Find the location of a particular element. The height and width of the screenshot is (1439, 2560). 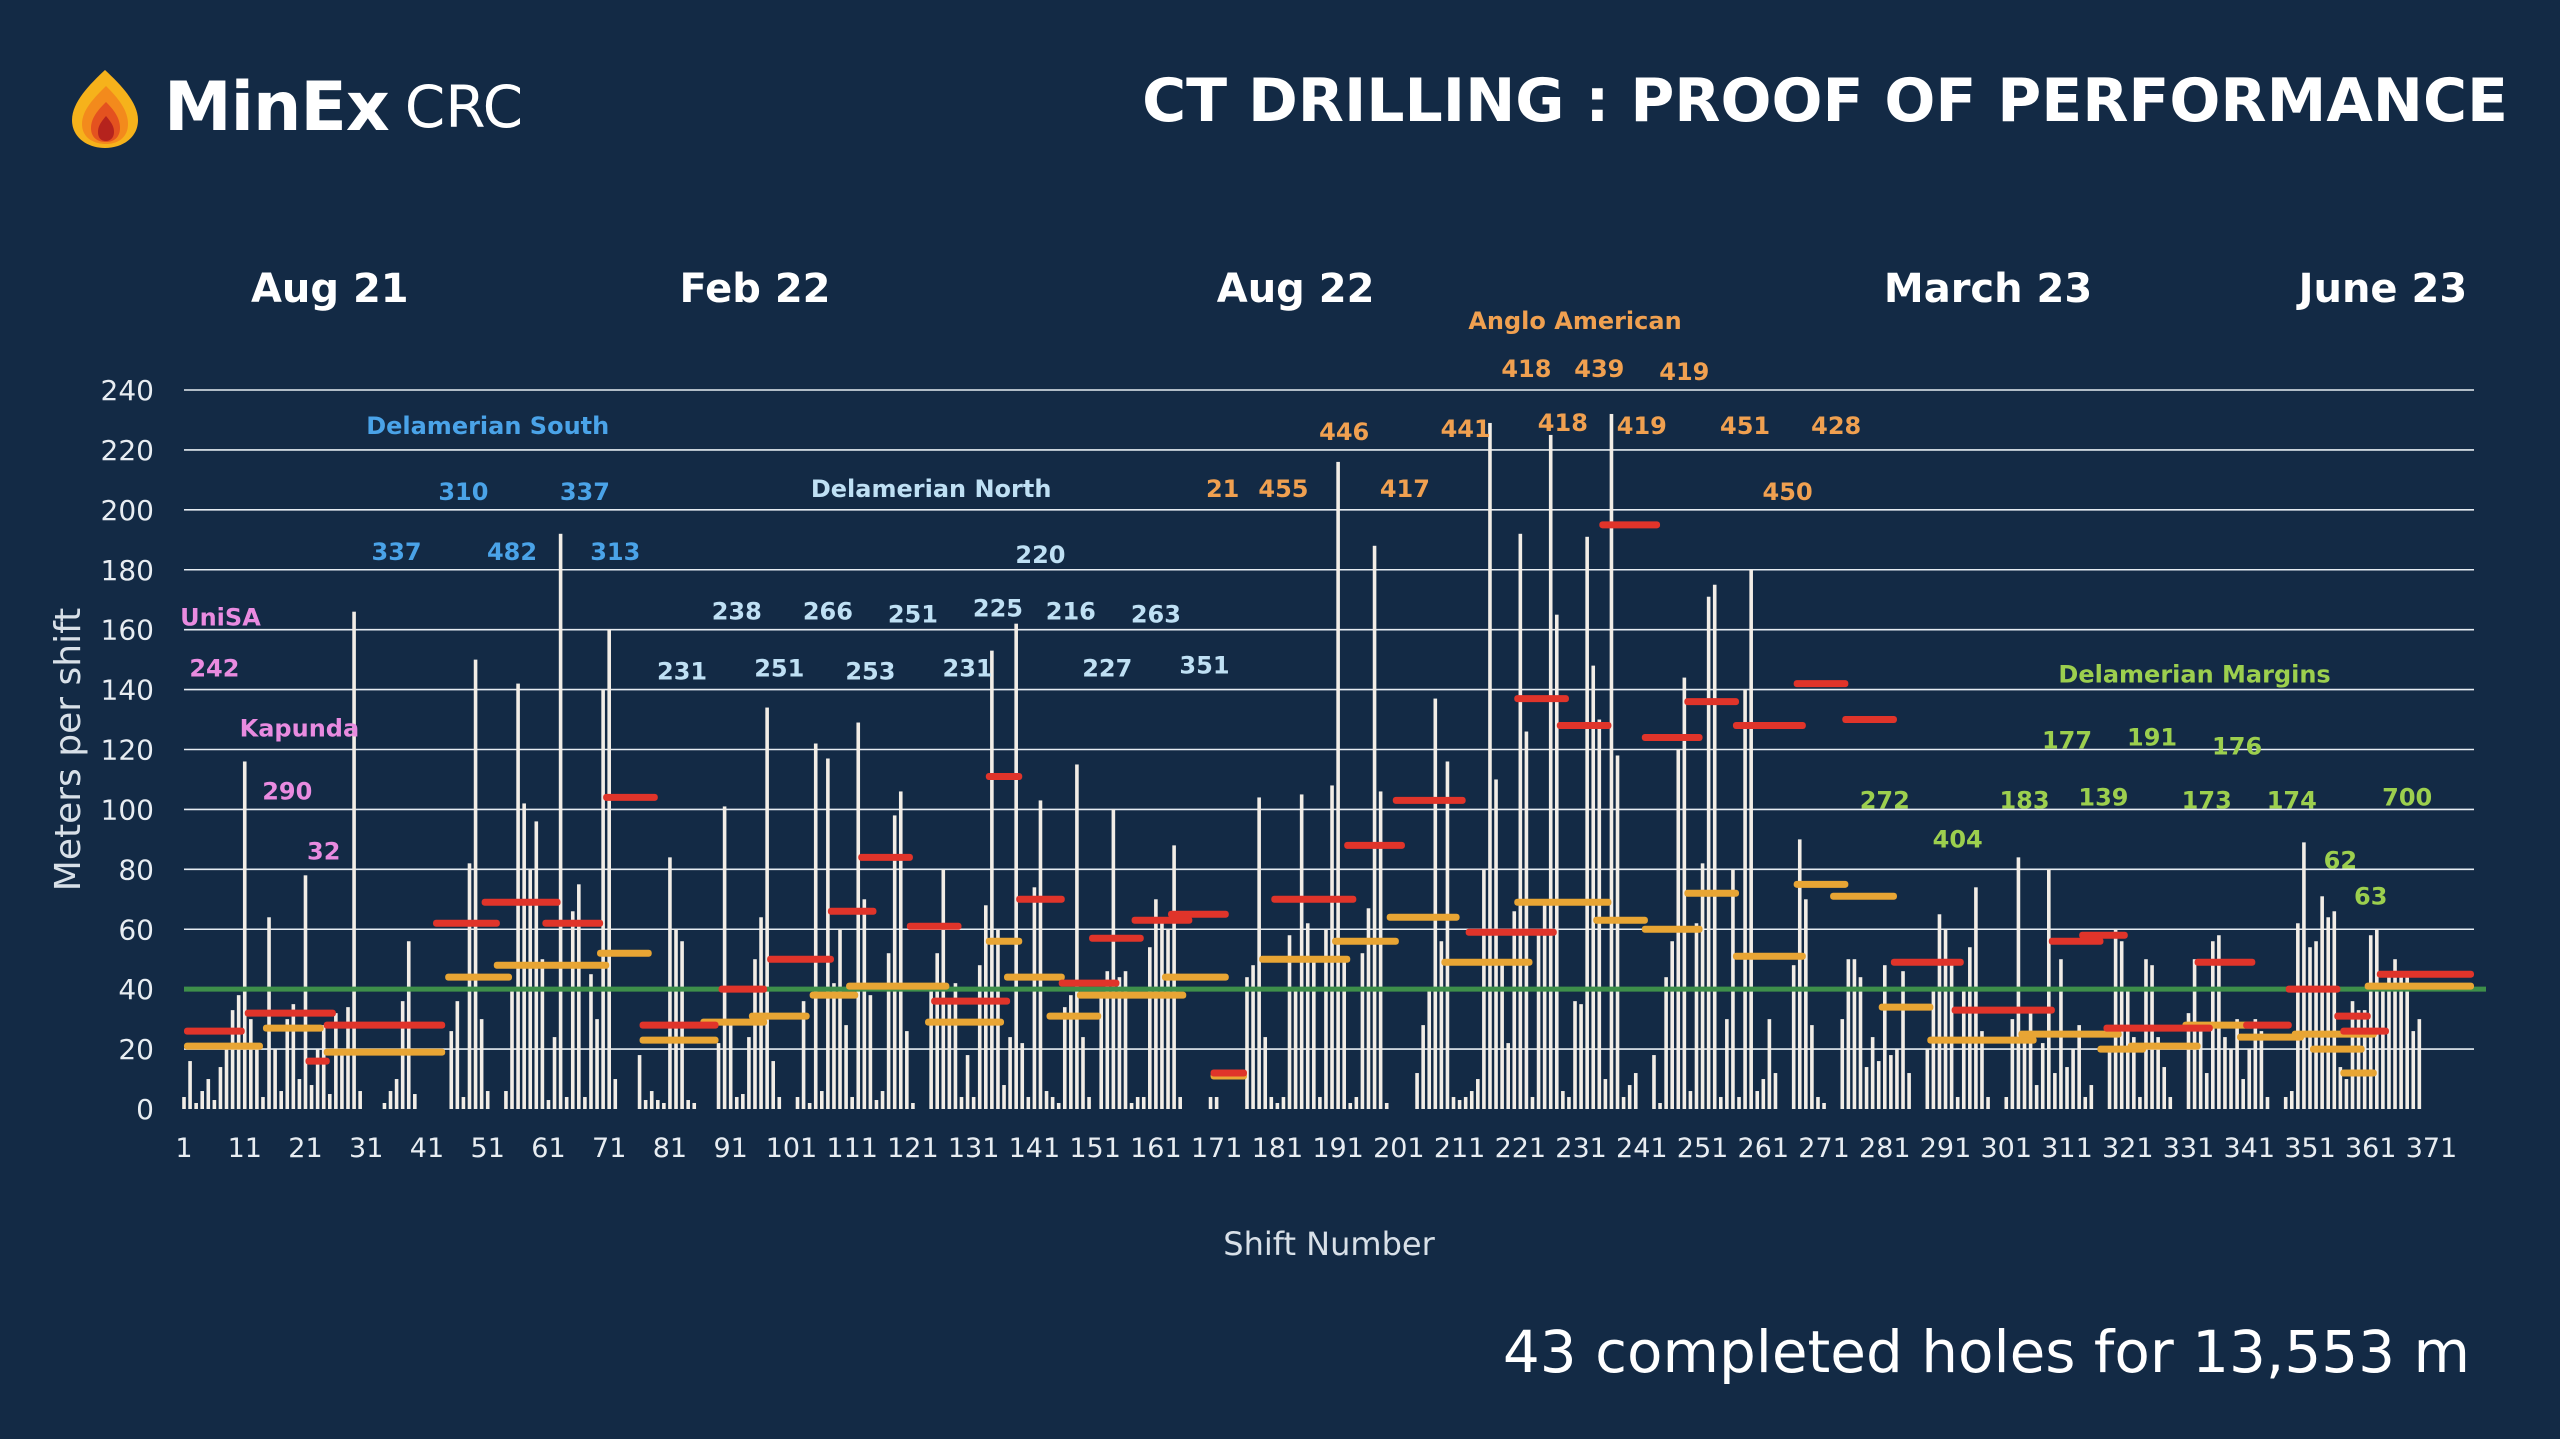

annotation-label: 351 is located at coordinates (1204, 666).